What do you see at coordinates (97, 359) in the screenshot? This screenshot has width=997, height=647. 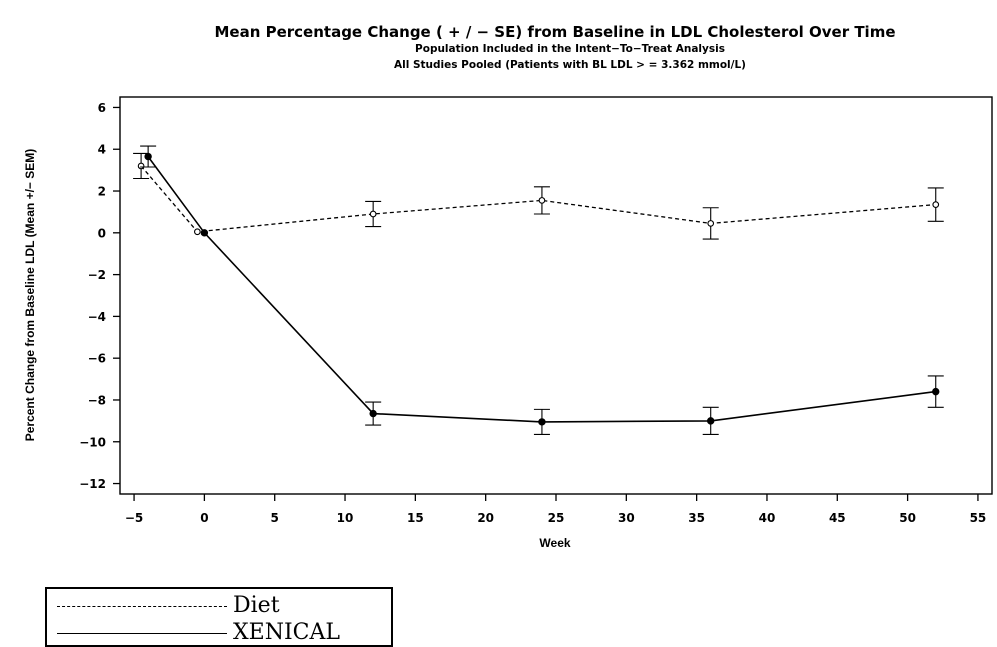 I see `y-tick-label: −6` at bounding box center [97, 359].